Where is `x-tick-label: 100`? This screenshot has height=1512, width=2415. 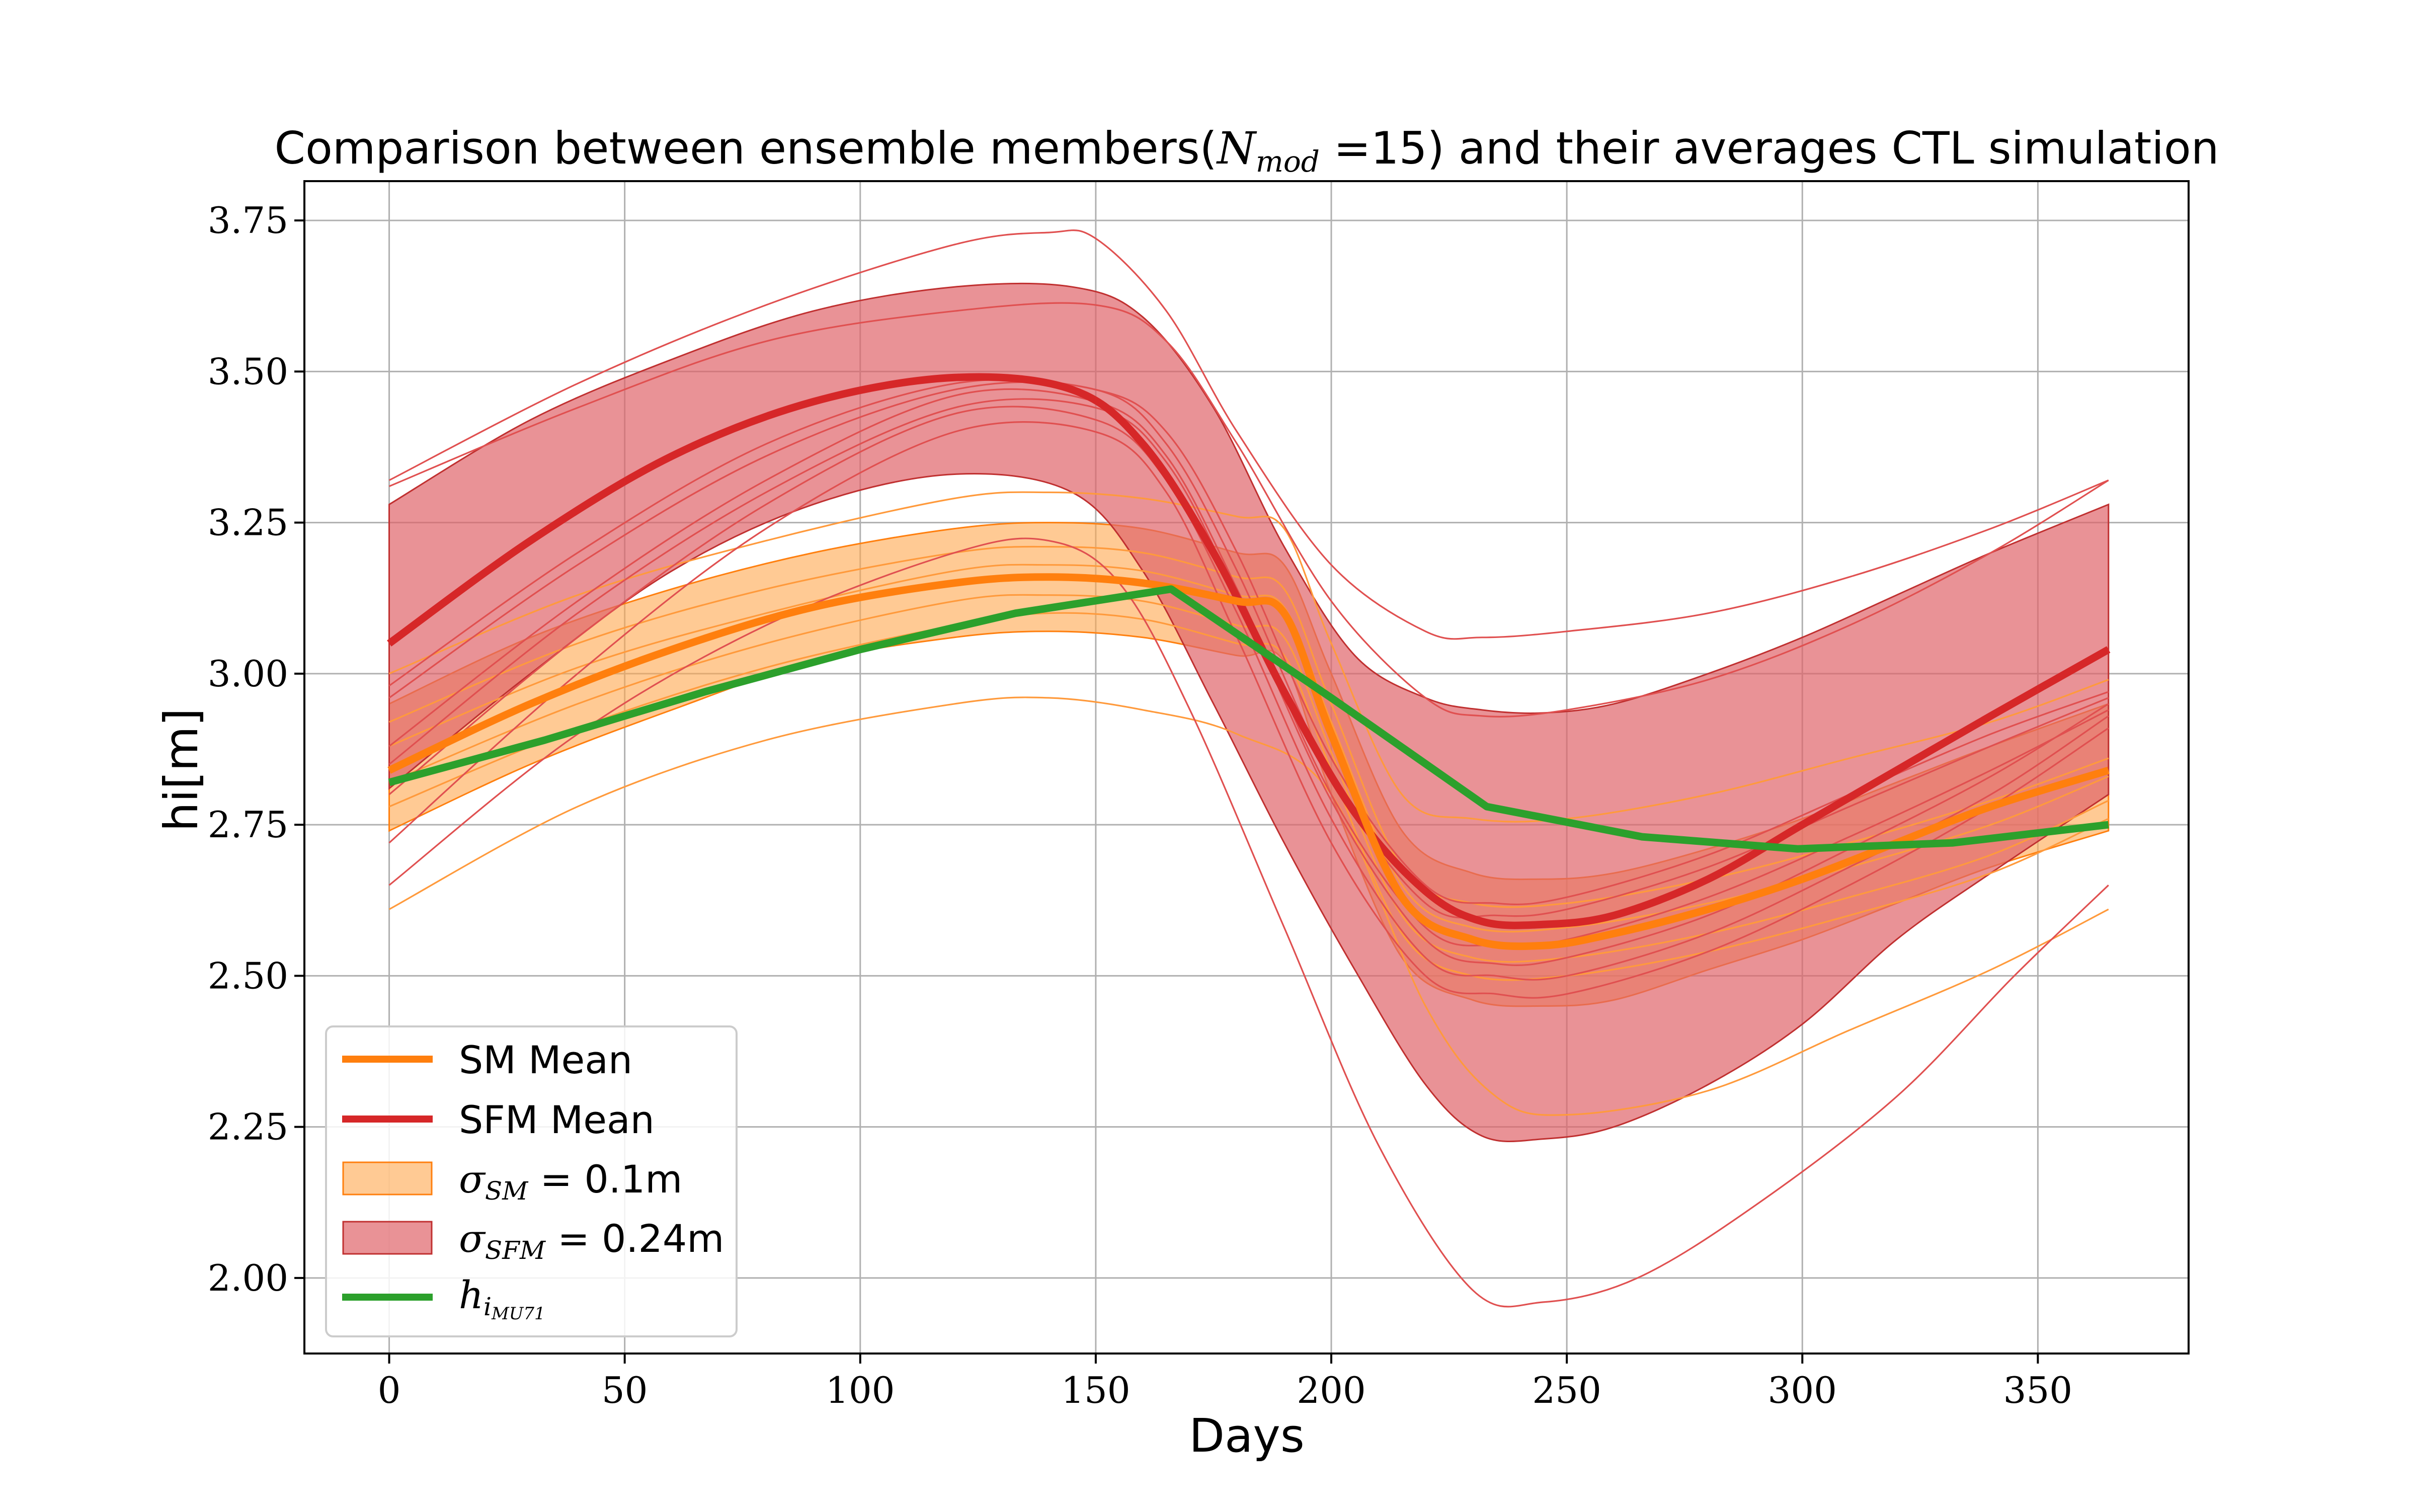
x-tick-label: 100 is located at coordinates (861, 1390).